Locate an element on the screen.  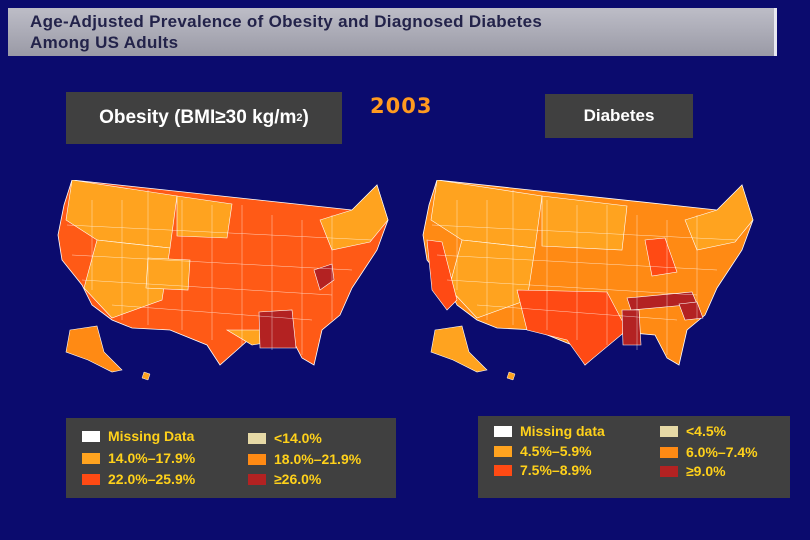
legend-item: 4.5%–5.9% is located at coordinates (543, 451).